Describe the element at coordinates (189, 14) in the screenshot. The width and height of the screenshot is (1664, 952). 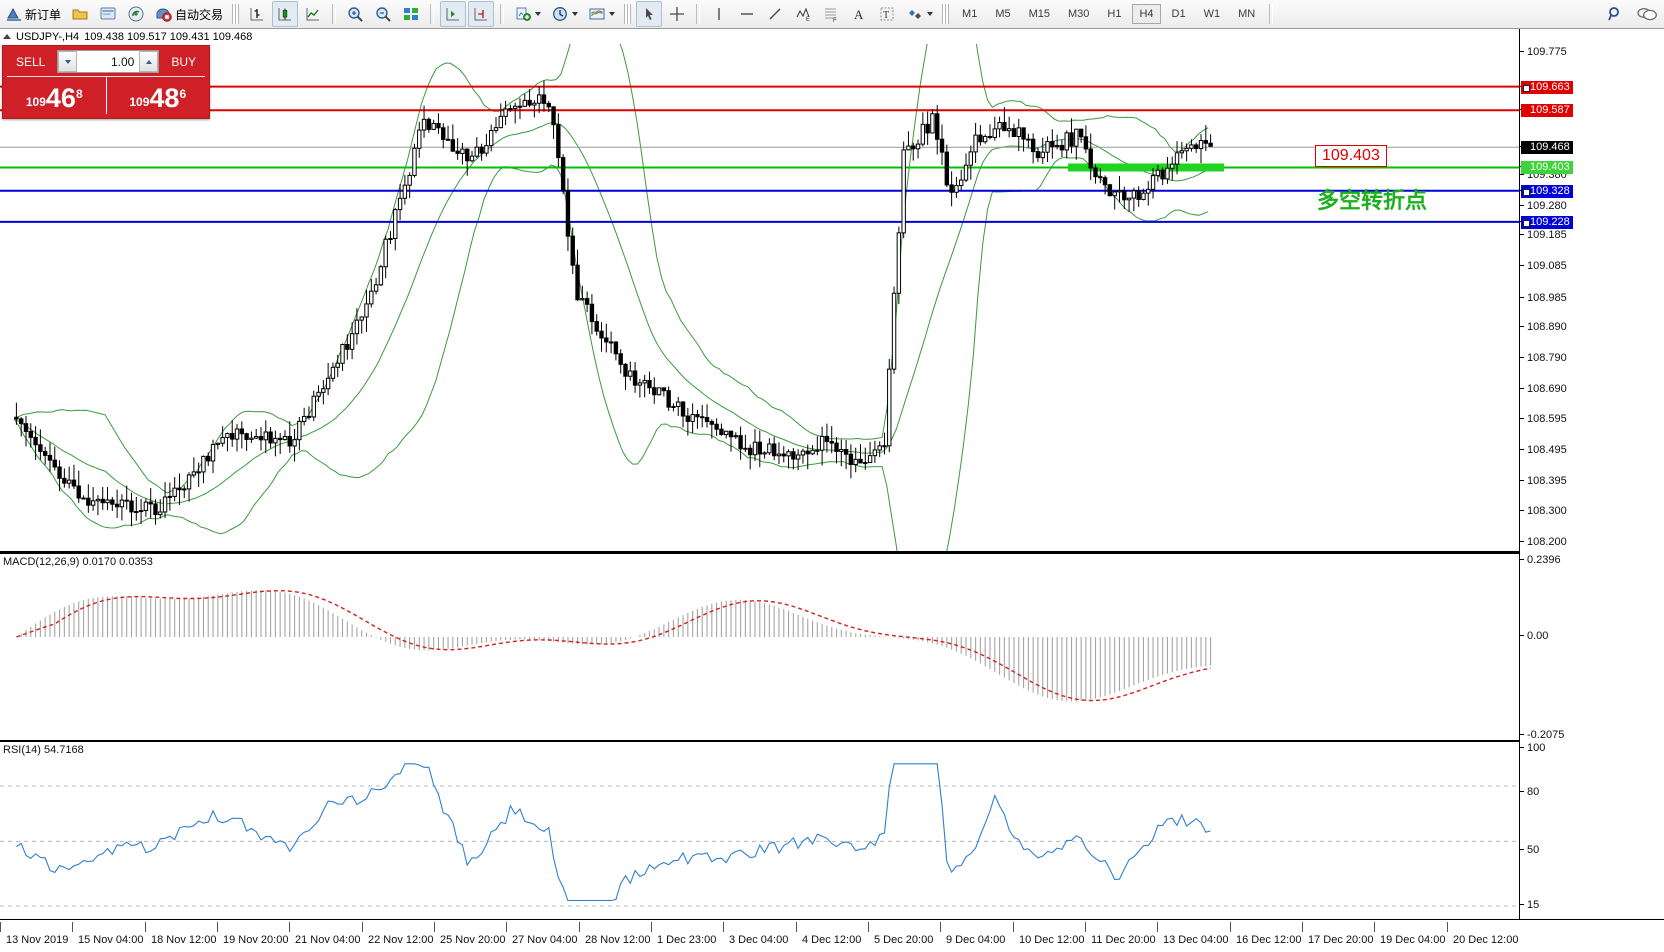
I see `autotrade-button: 自动交易` at that location.